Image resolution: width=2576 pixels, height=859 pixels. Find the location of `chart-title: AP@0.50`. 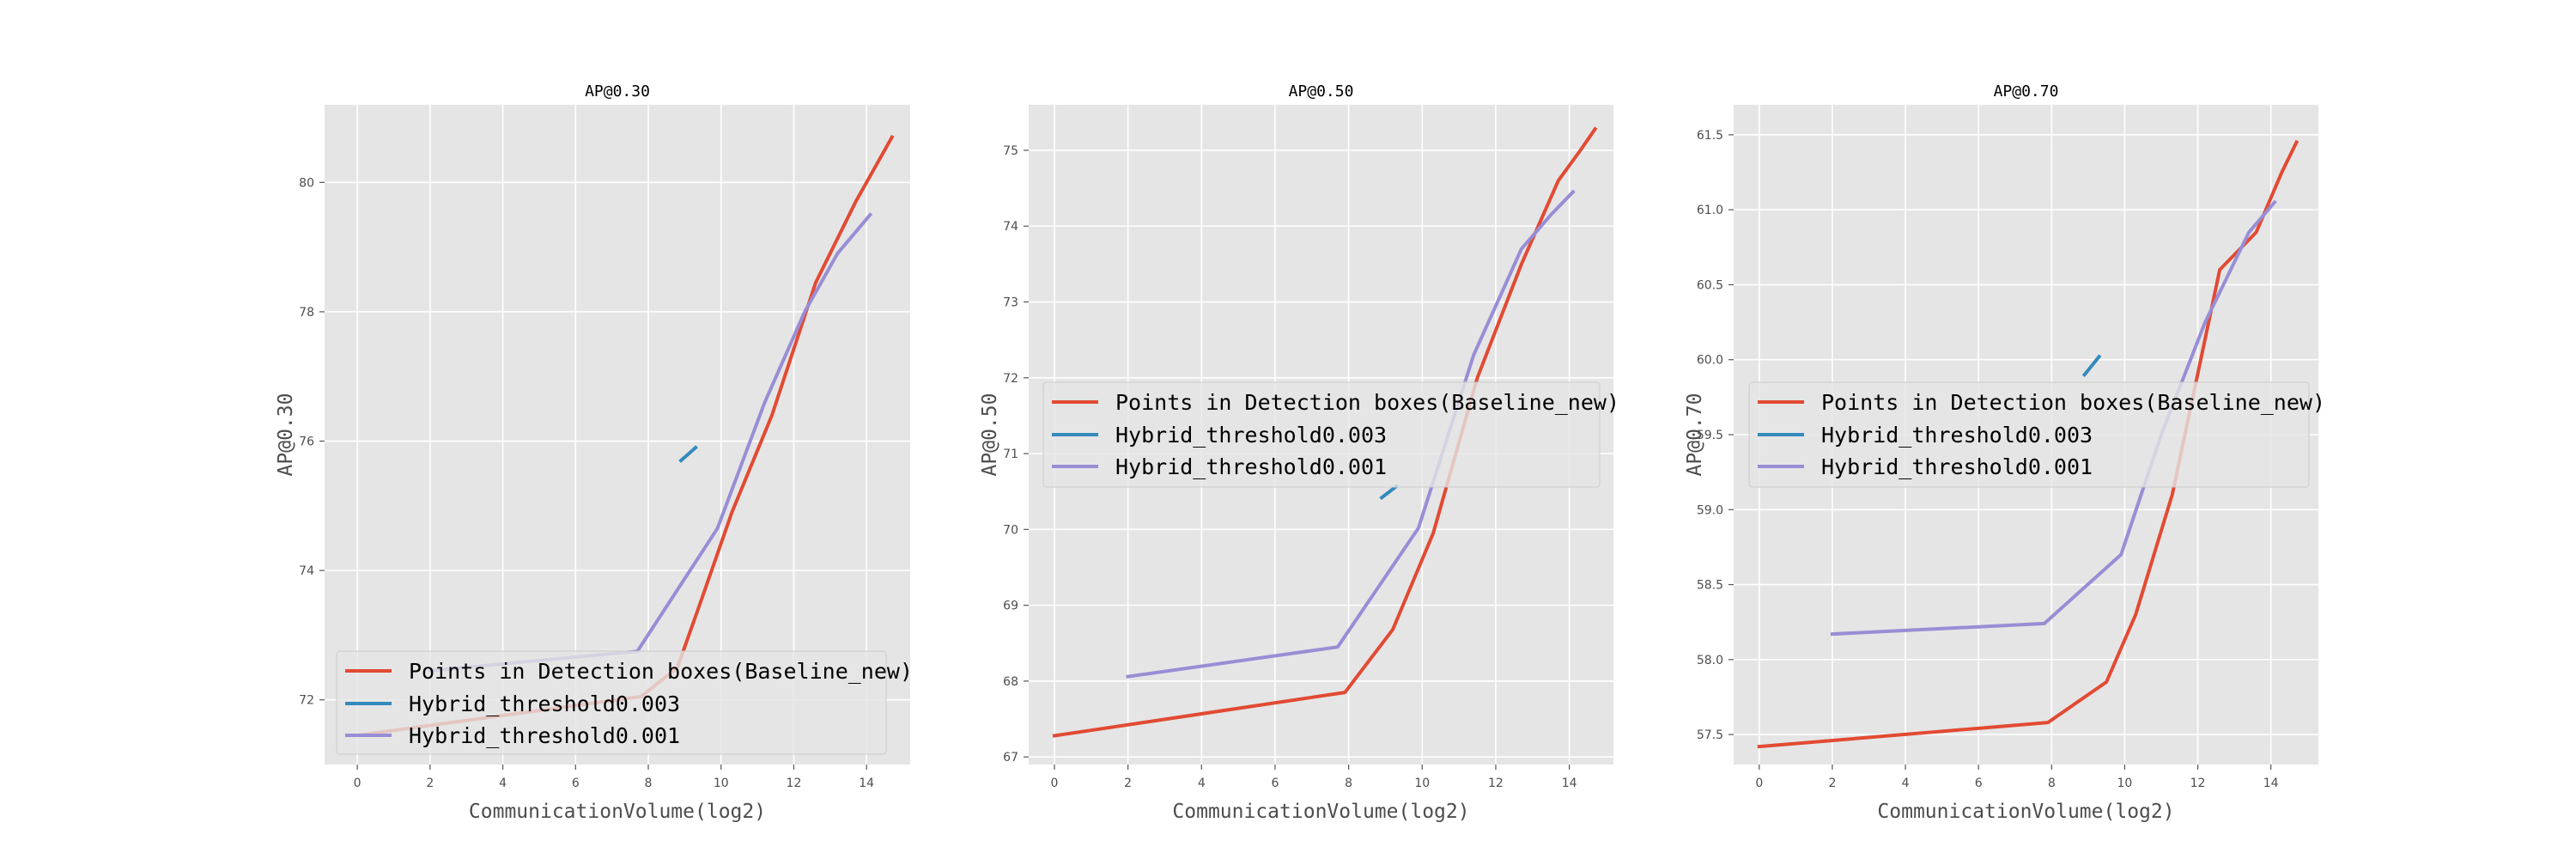

chart-title: AP@0.50 is located at coordinates (1321, 92).